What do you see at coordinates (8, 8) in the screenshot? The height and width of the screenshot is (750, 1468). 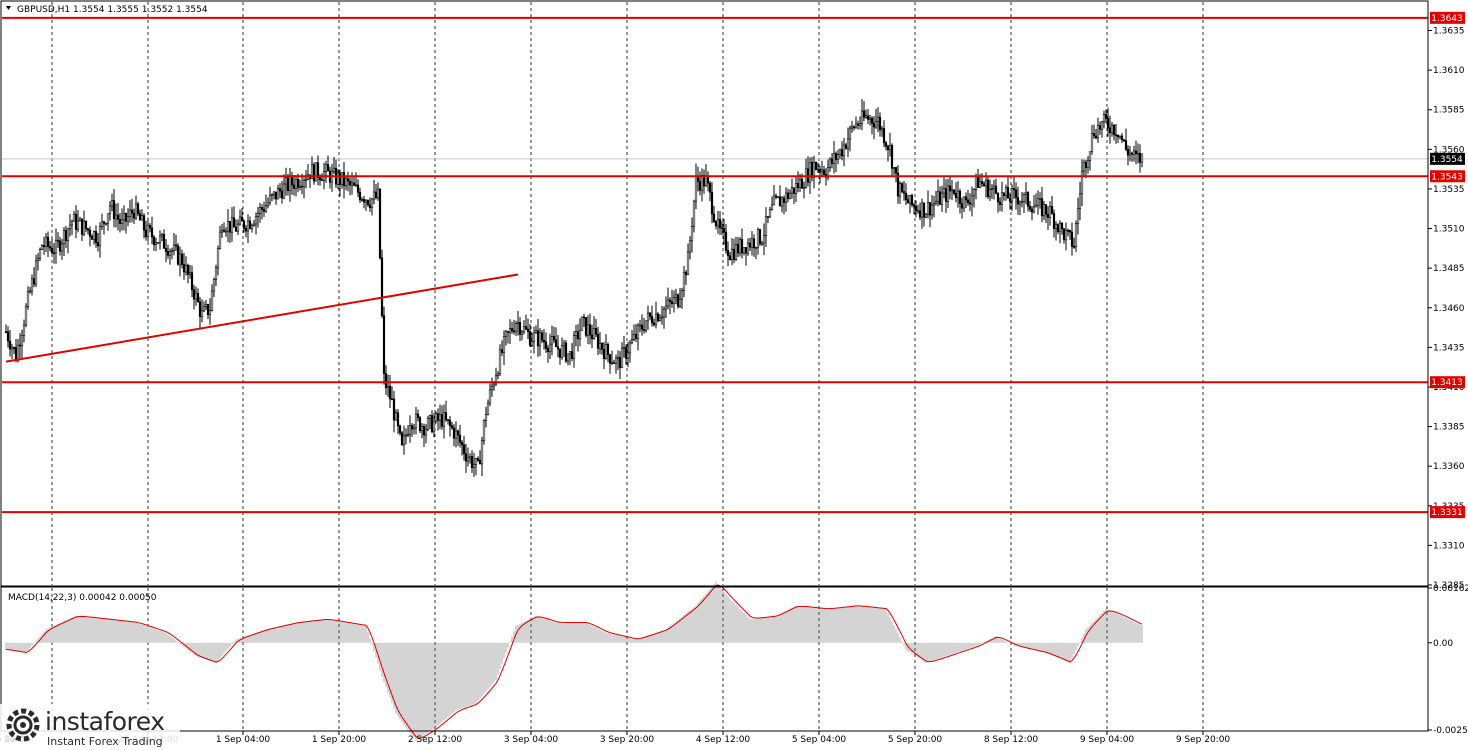 I see `dropdown-arrow-icon` at bounding box center [8, 8].